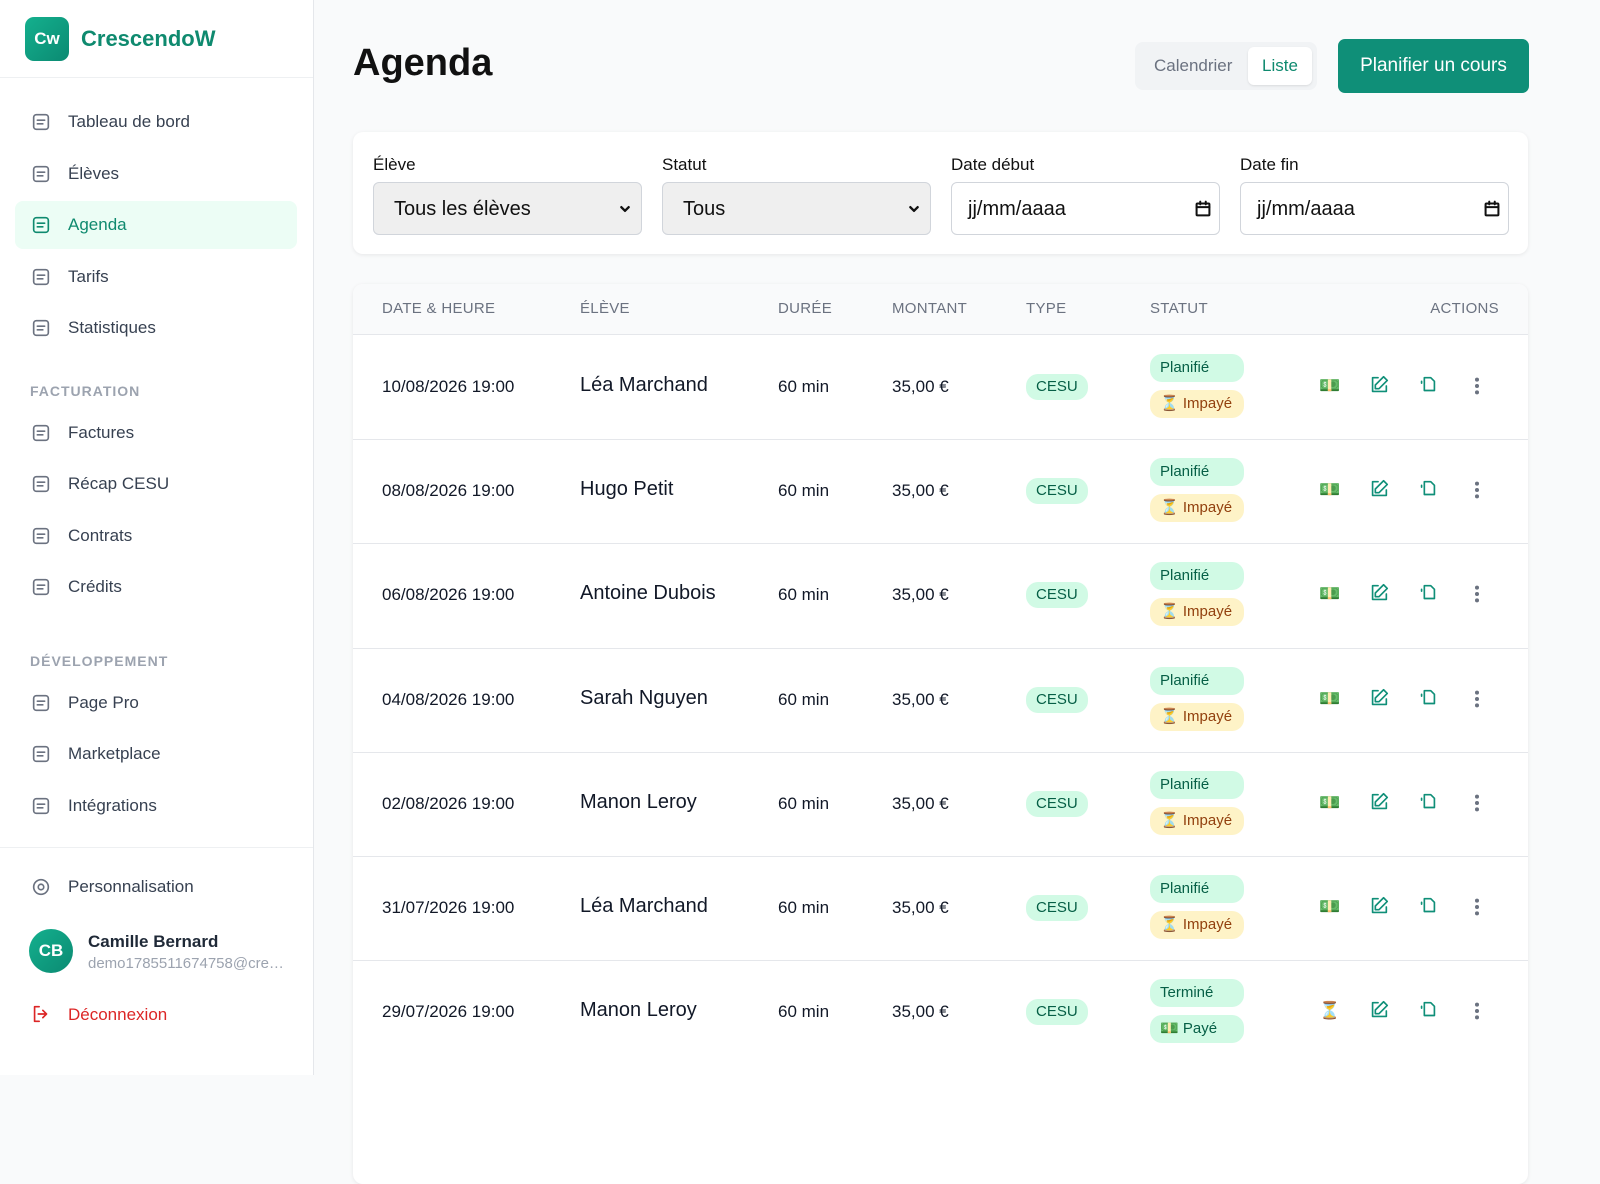 The image size is (1600, 1184). I want to click on cell-student: Hugo Petit, so click(627, 489).